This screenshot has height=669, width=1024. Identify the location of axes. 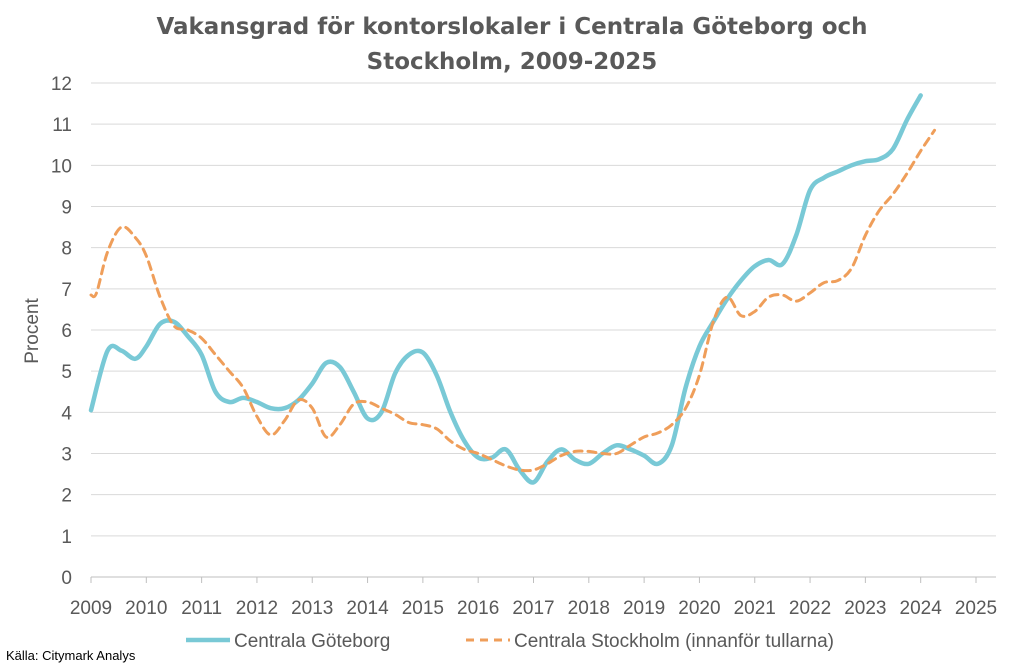
(543, 579).